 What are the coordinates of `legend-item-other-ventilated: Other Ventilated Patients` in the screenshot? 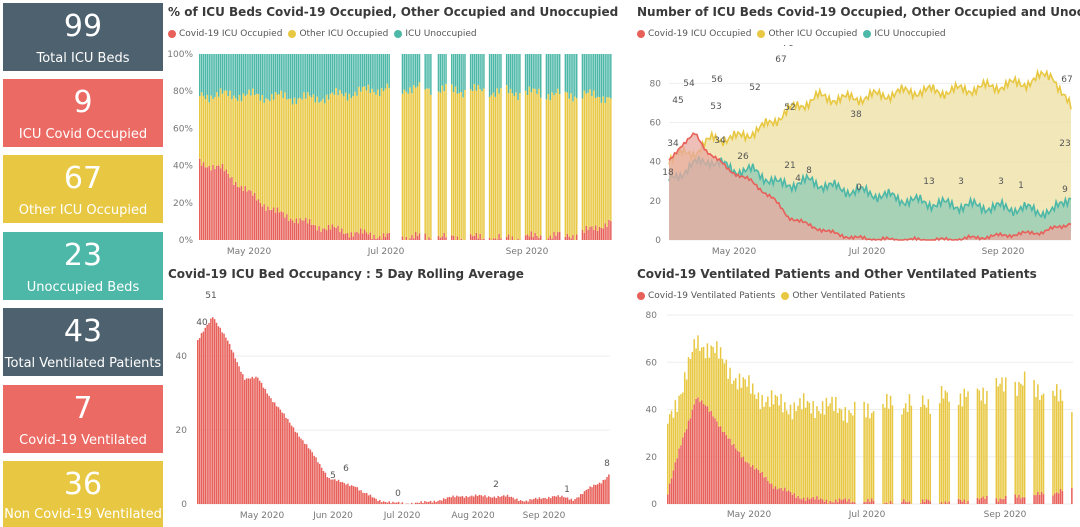 It's located at (843, 296).